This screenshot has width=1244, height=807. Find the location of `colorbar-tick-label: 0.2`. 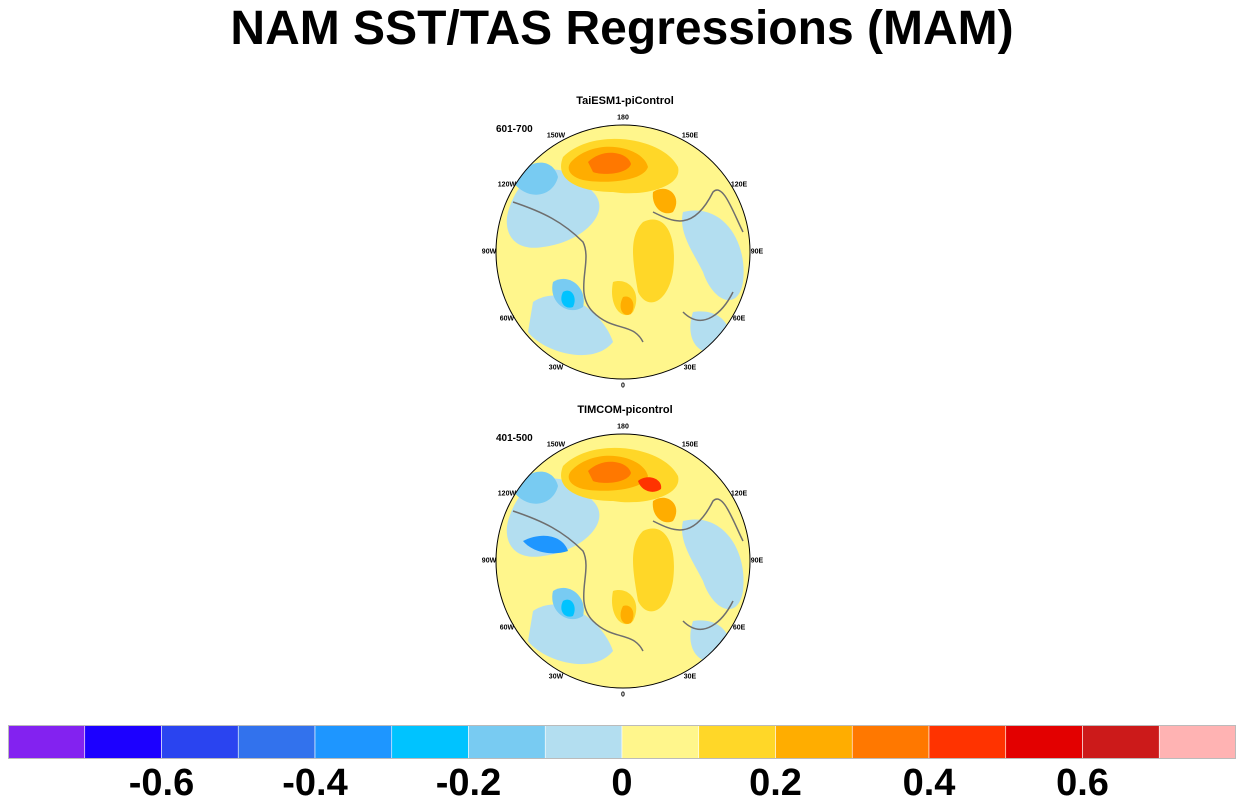

colorbar-tick-label: 0.2 is located at coordinates (775, 783).